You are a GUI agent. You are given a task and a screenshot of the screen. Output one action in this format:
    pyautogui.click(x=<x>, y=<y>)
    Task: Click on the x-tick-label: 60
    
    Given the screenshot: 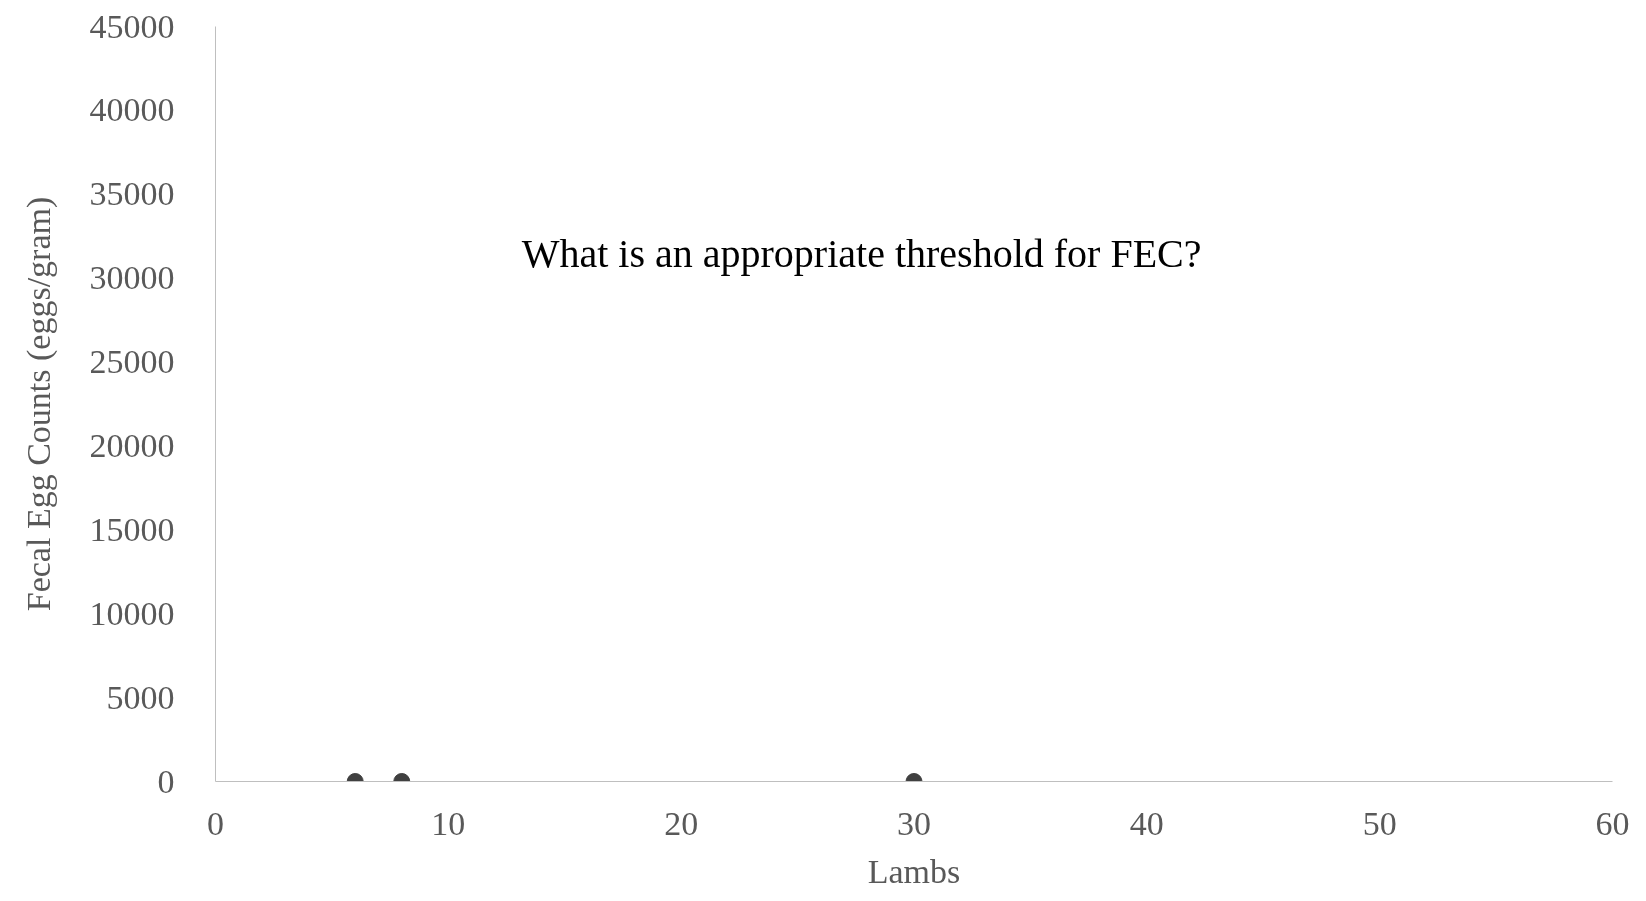 What is the action you would take?
    pyautogui.click(x=1612, y=823)
    